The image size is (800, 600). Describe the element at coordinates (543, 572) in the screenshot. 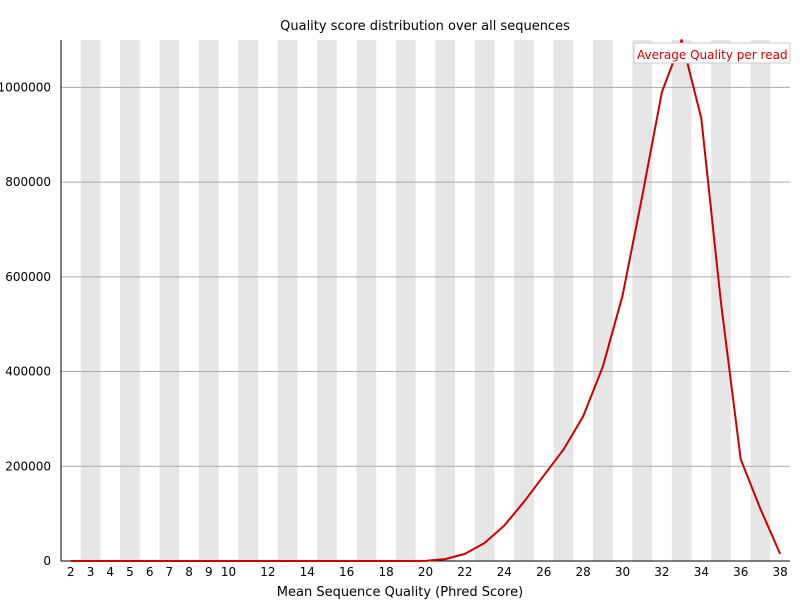

I see `x-tick-label: 26` at that location.